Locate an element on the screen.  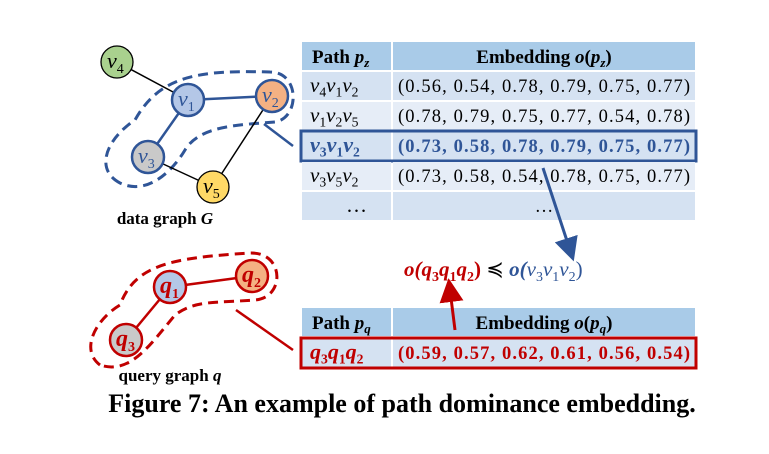
left-fn: o( is located at coordinates (414, 269).